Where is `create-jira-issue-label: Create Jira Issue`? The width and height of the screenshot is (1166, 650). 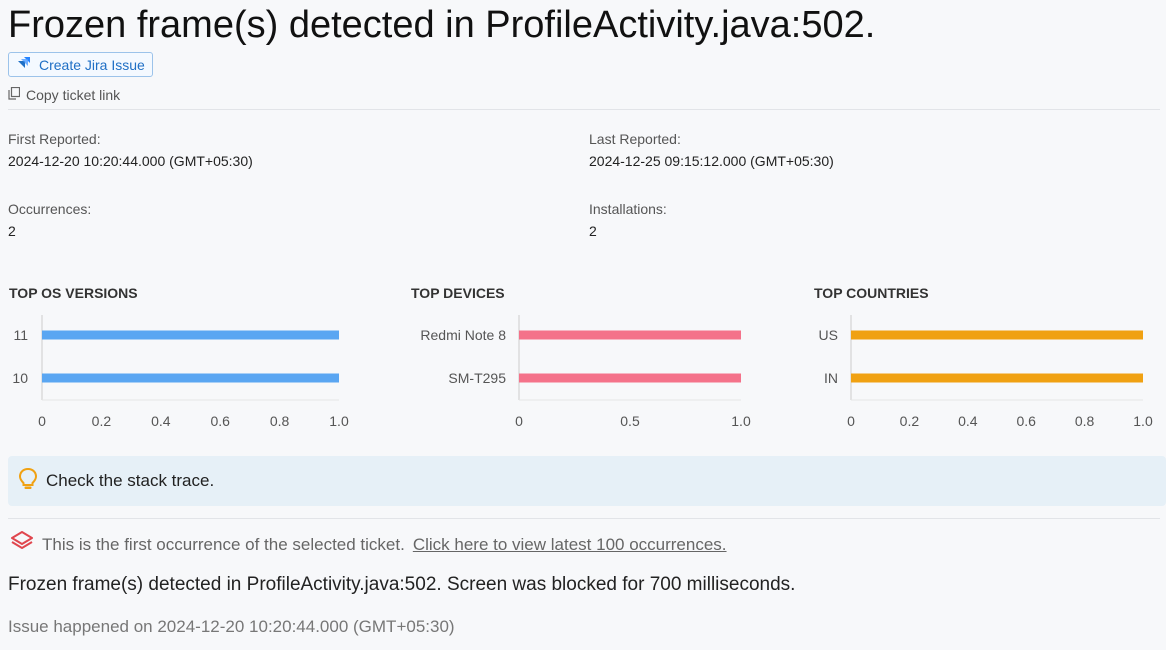
create-jira-issue-label: Create Jira Issue is located at coordinates (92, 64).